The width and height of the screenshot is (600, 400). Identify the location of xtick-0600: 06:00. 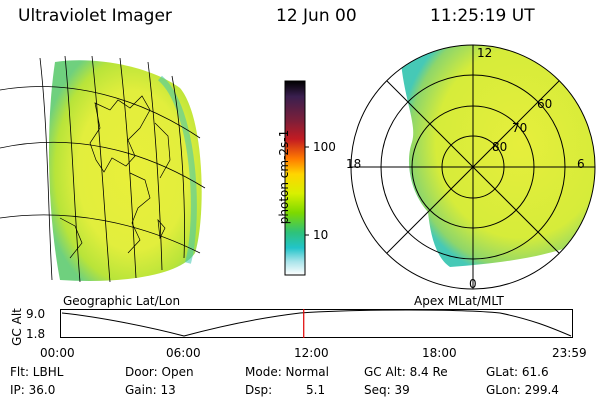
(183, 353).